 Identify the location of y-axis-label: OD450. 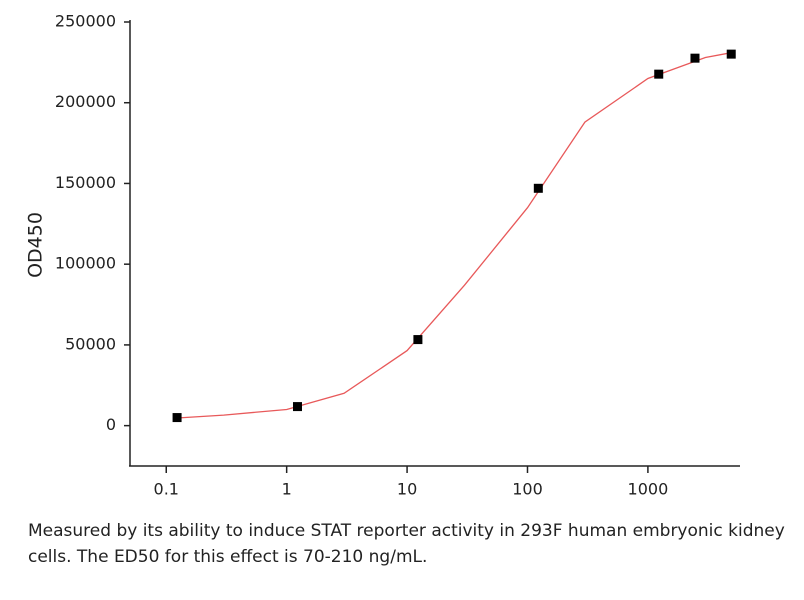
(36, 245).